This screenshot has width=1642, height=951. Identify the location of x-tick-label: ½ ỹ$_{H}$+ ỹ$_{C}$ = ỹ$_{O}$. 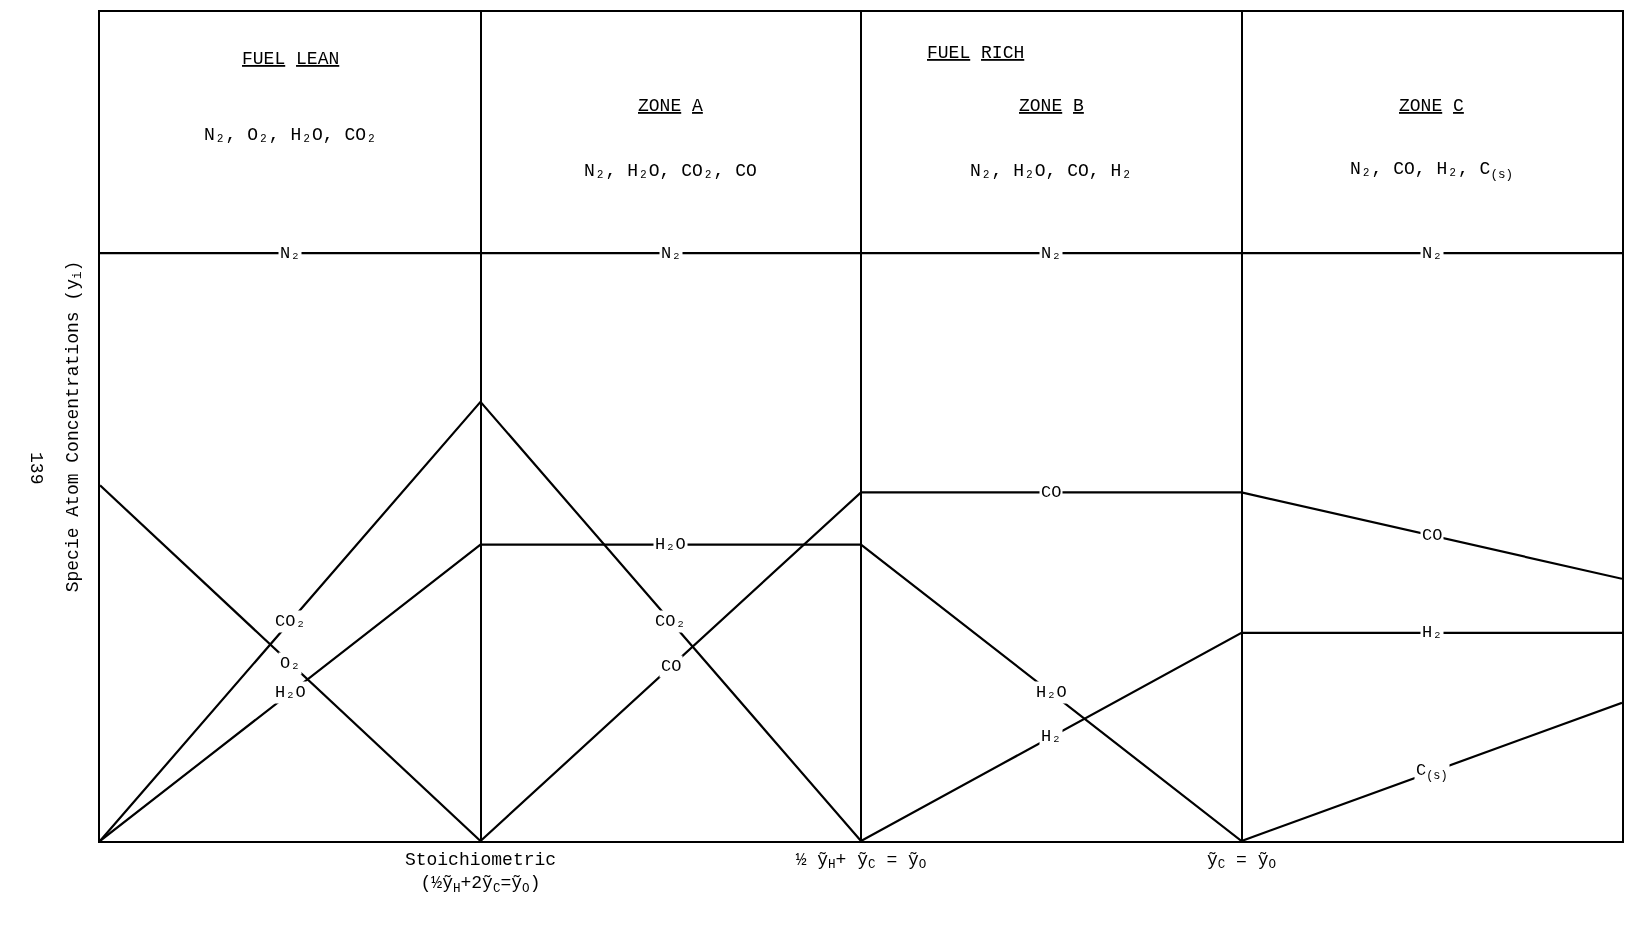
(861, 861).